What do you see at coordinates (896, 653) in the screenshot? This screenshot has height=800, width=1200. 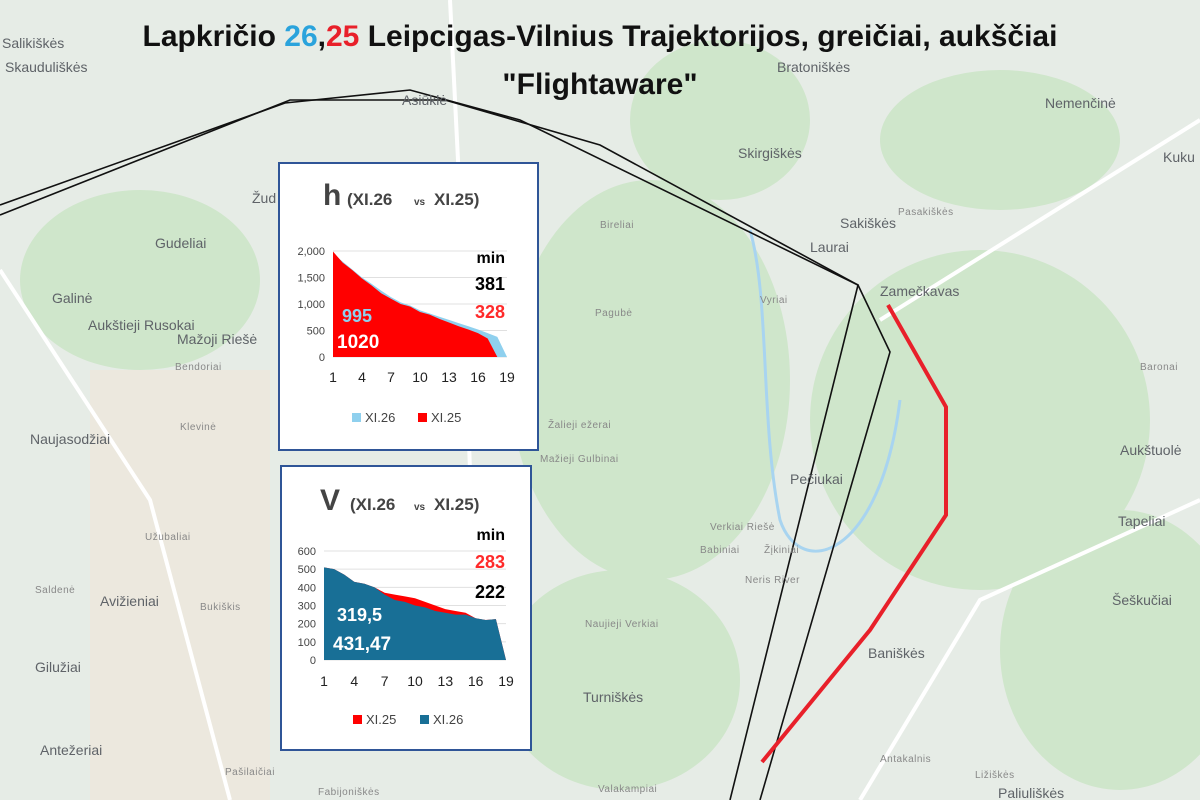 I see `map-label: Baniškės` at bounding box center [896, 653].